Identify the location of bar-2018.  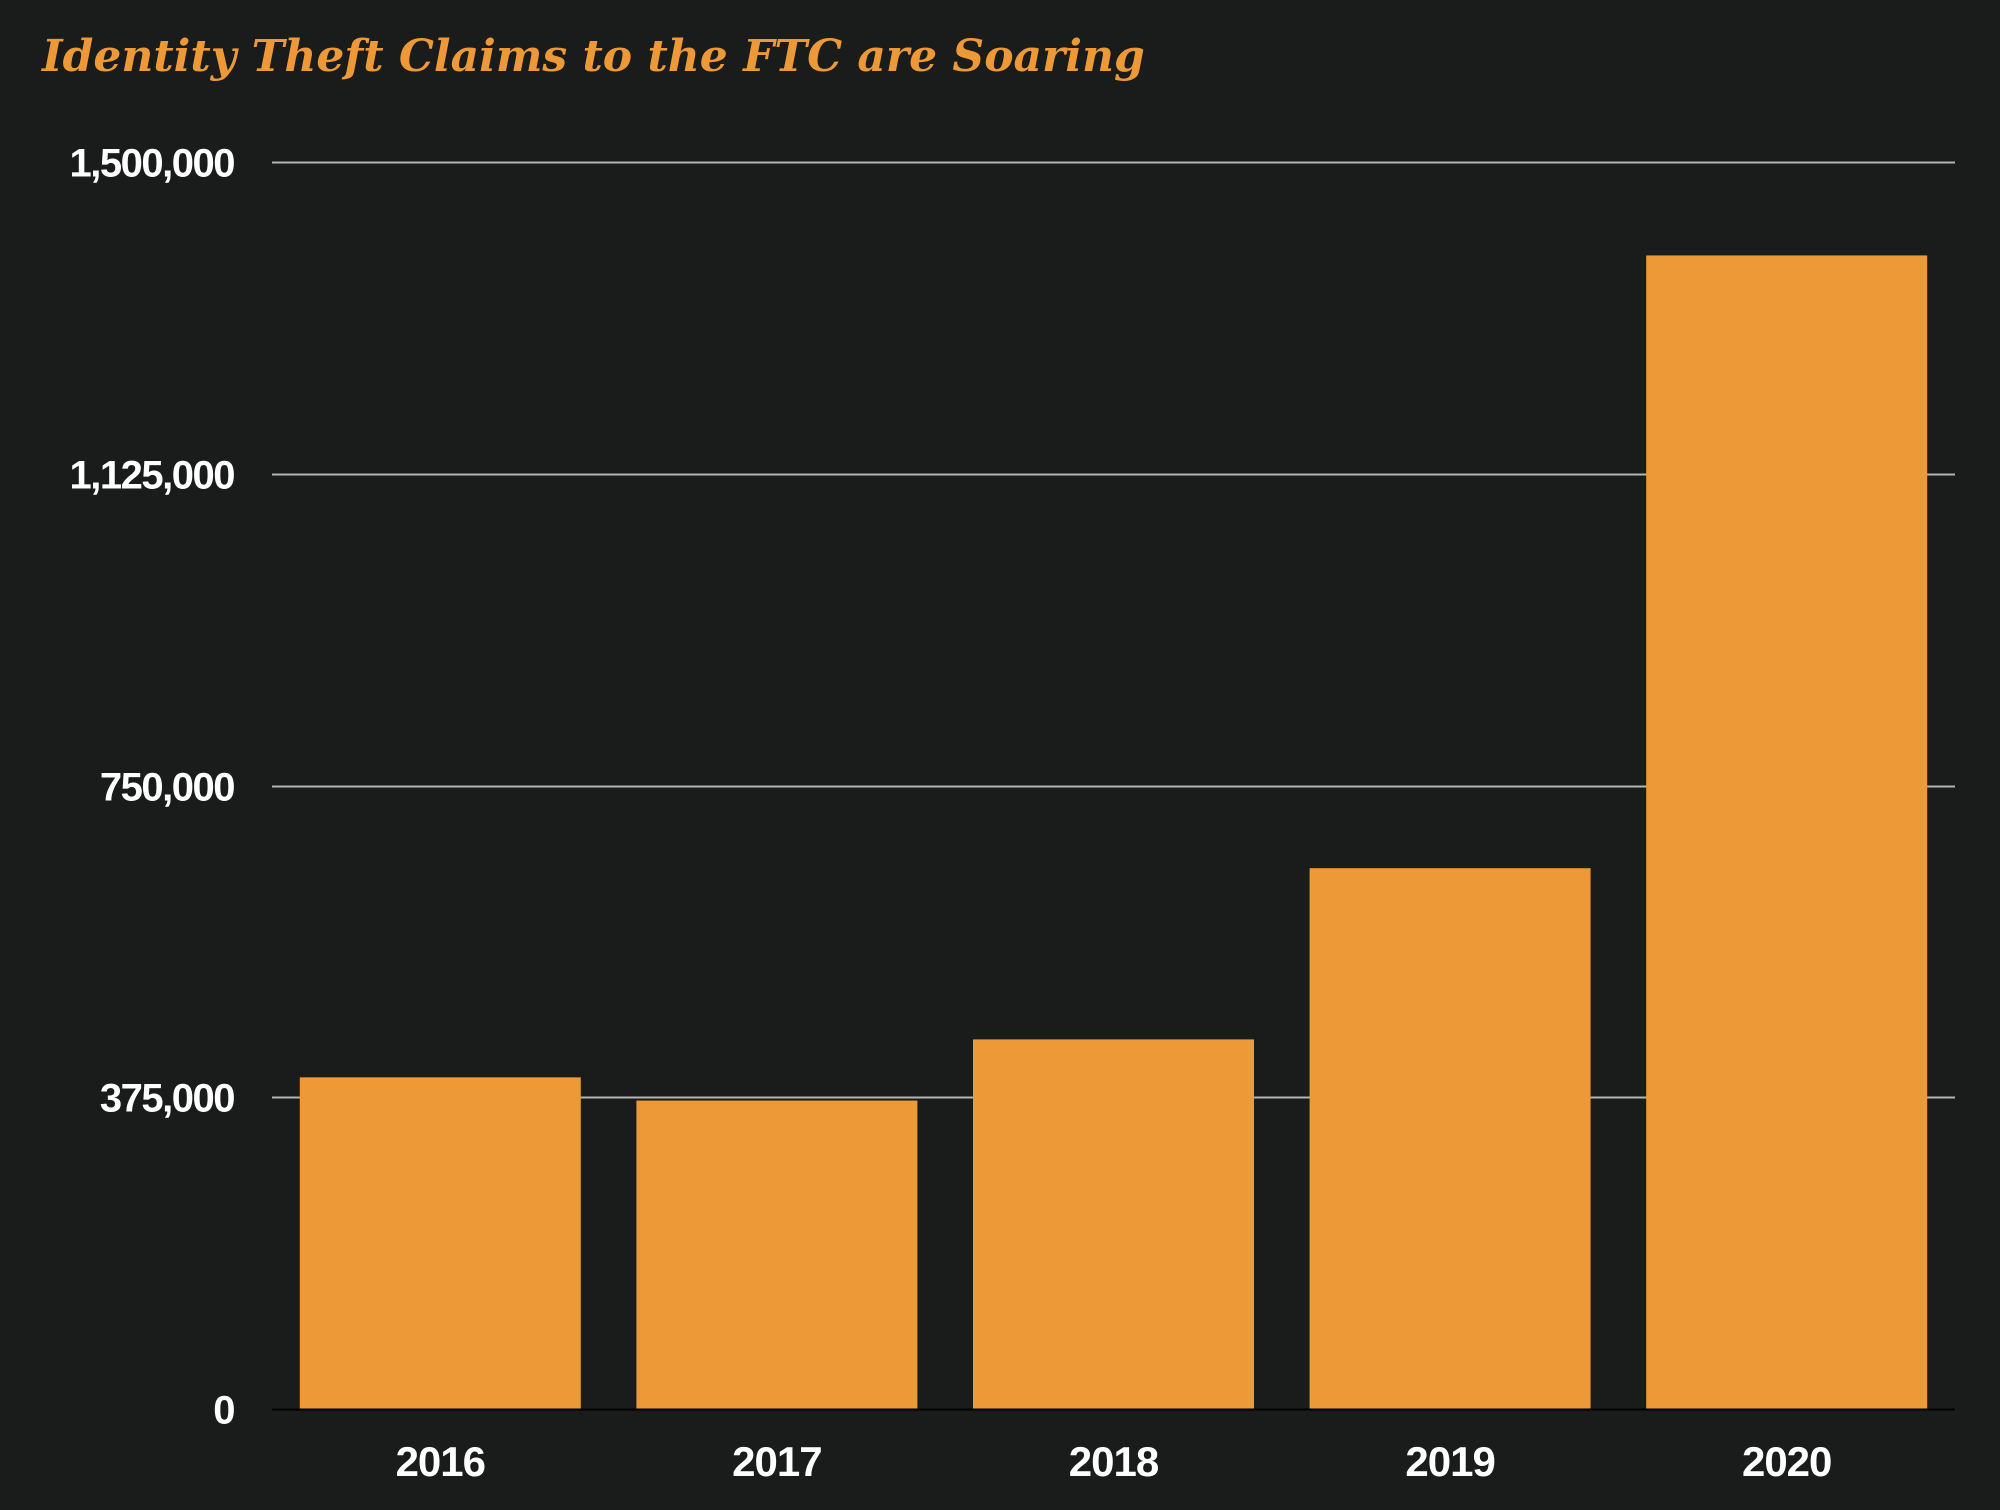
(1113, 1224).